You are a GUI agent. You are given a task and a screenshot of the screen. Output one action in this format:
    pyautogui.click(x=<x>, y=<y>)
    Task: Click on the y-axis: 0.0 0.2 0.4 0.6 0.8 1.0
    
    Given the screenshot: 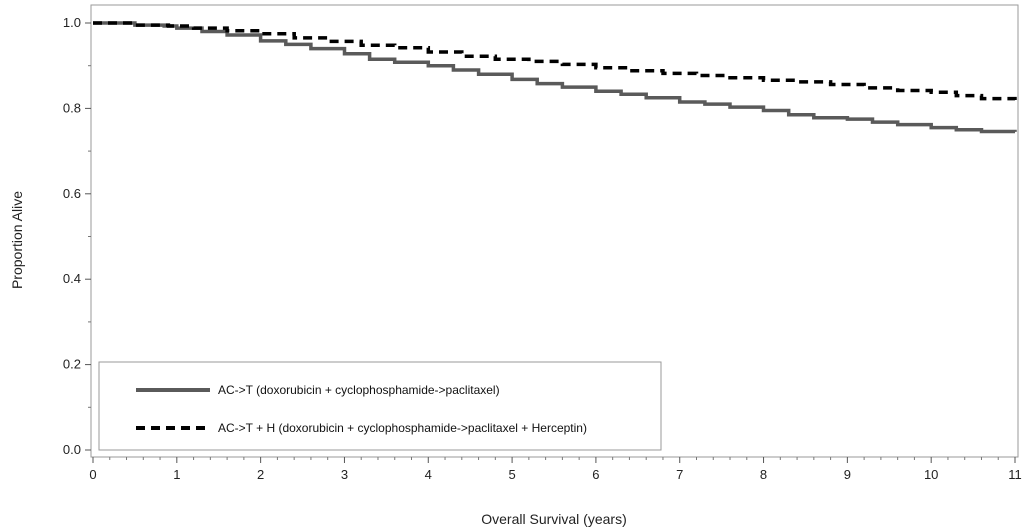 What is the action you would take?
    pyautogui.click(x=77, y=236)
    